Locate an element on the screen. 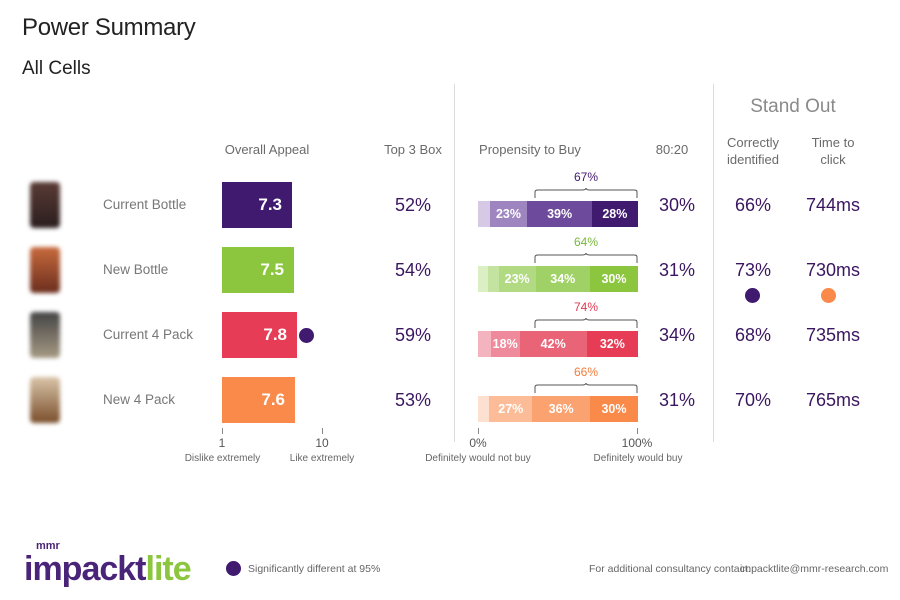  time-to-click-value: 735ms is located at coordinates (833, 335).